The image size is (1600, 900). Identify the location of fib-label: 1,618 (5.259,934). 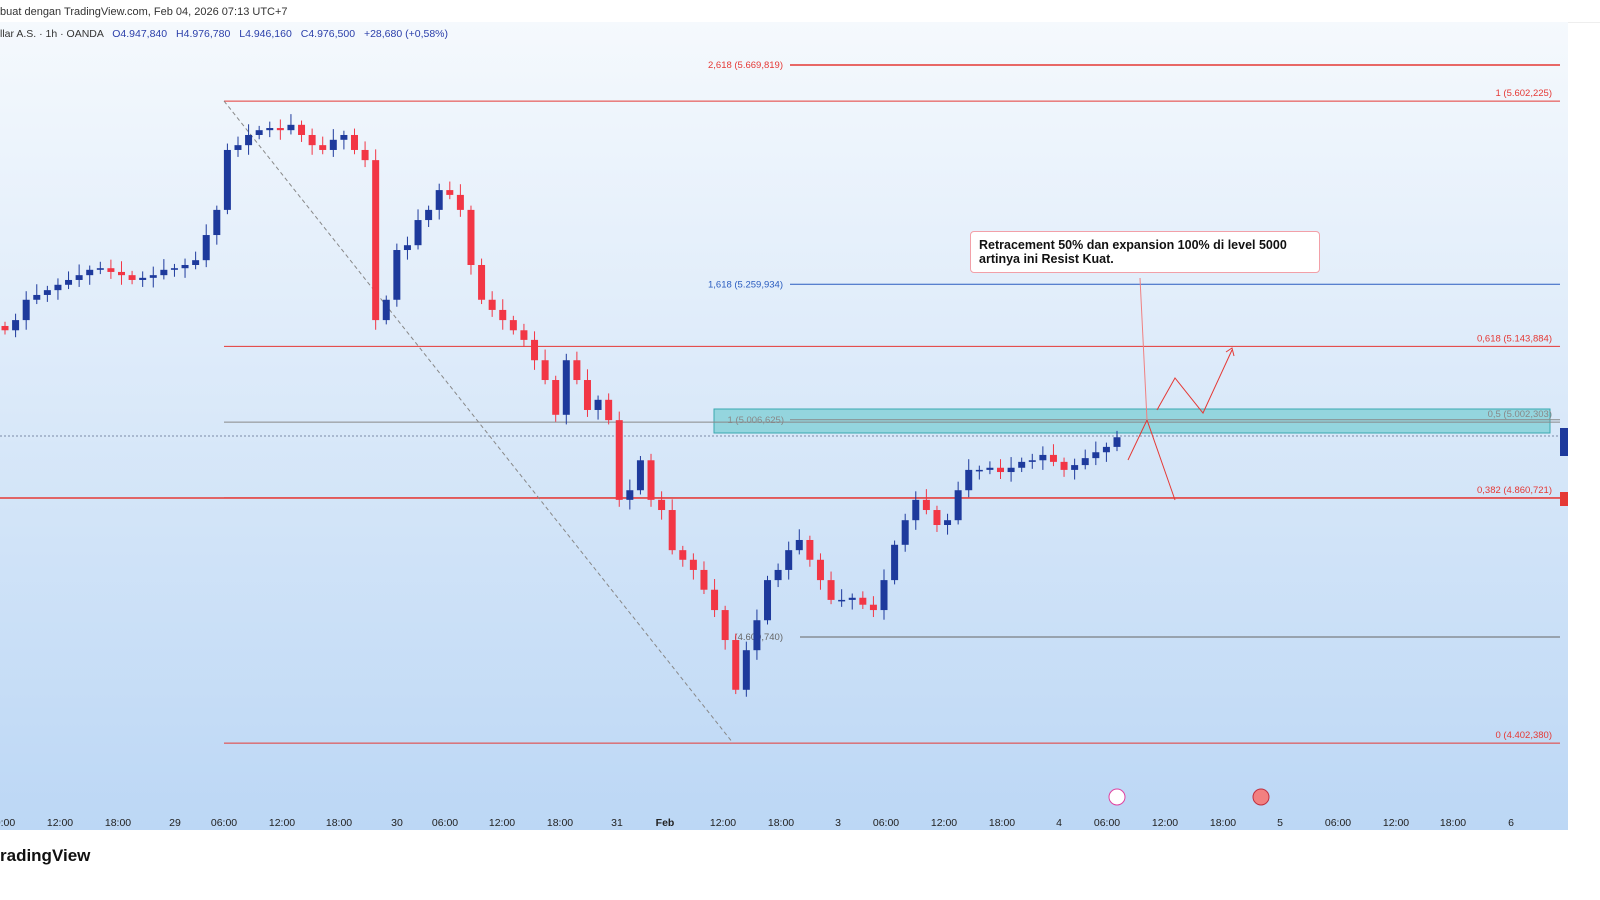
(745, 284).